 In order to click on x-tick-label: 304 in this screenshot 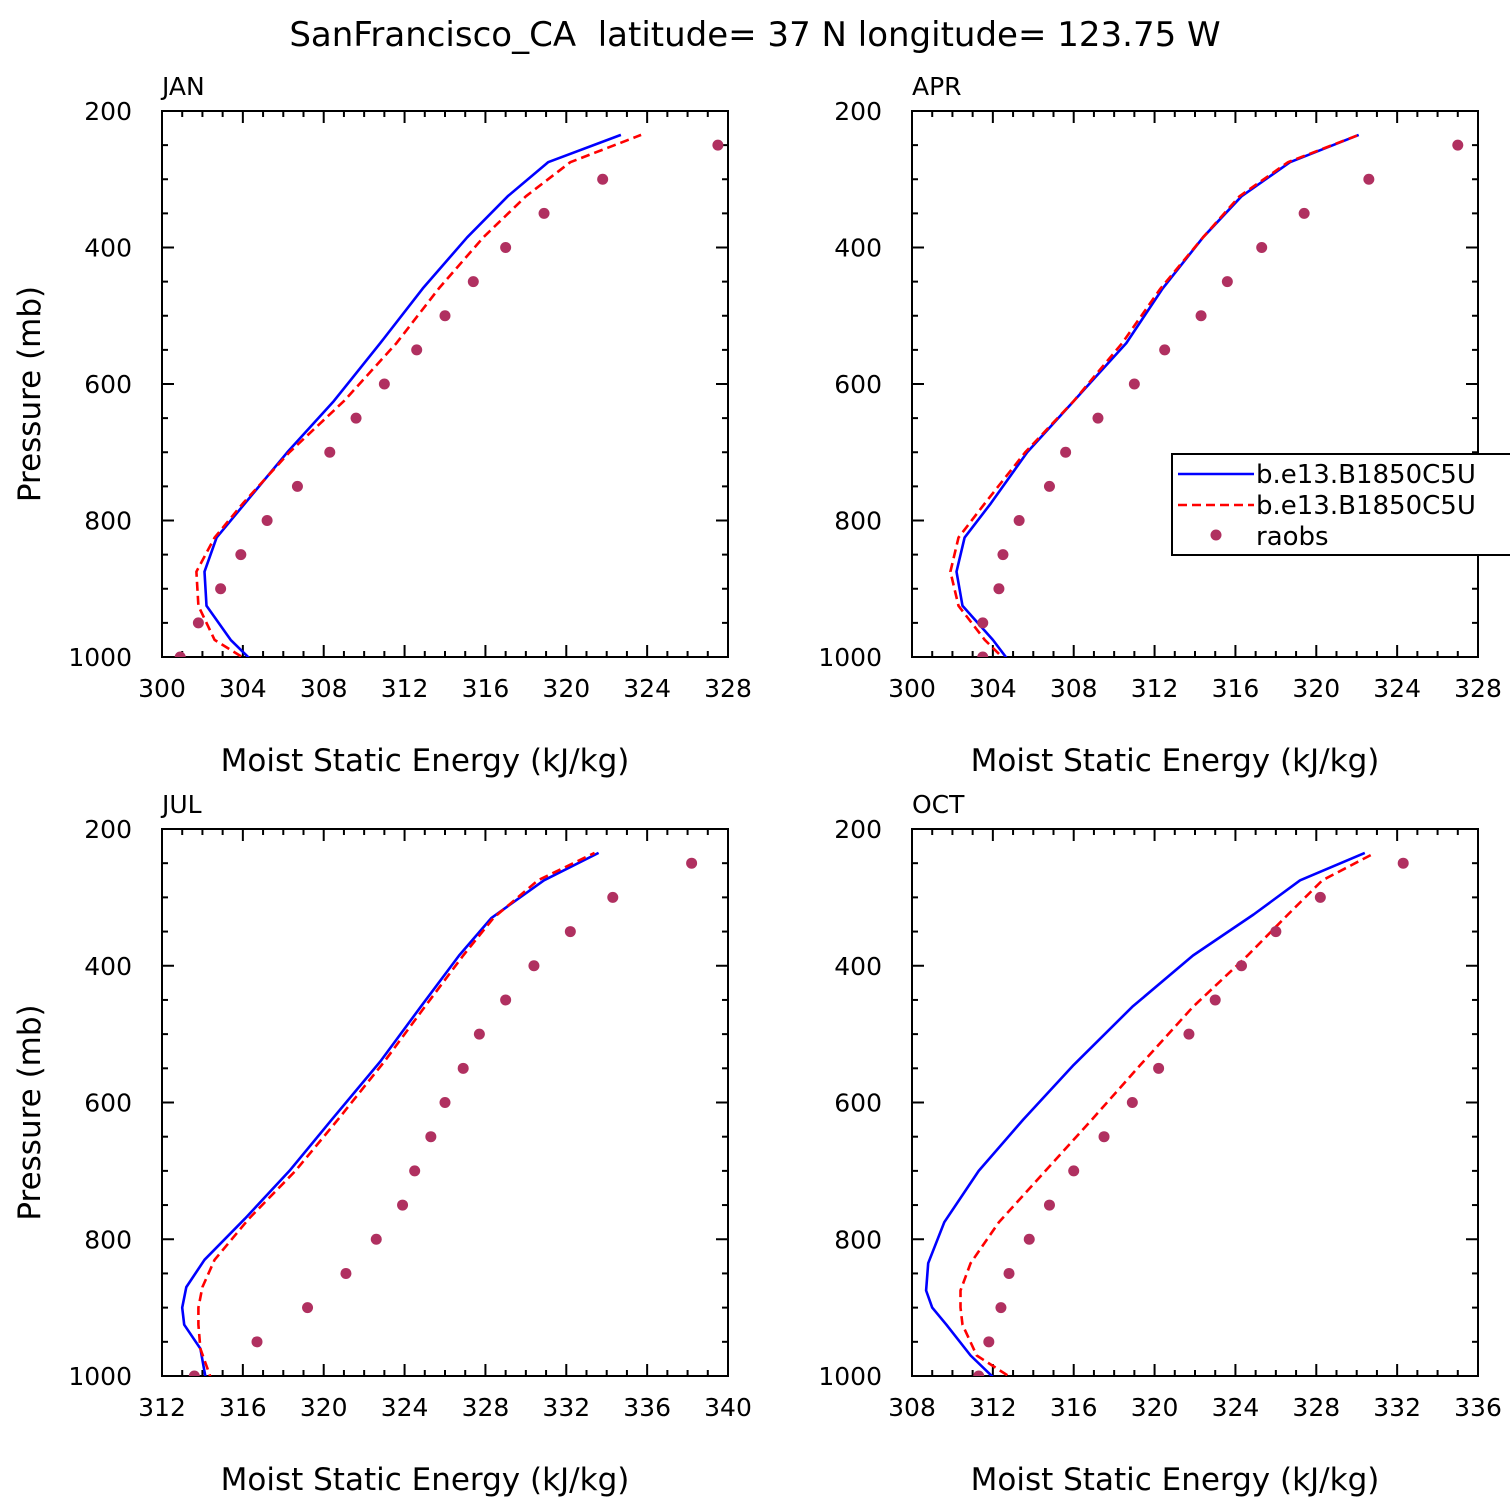, I will do `click(243, 688)`.